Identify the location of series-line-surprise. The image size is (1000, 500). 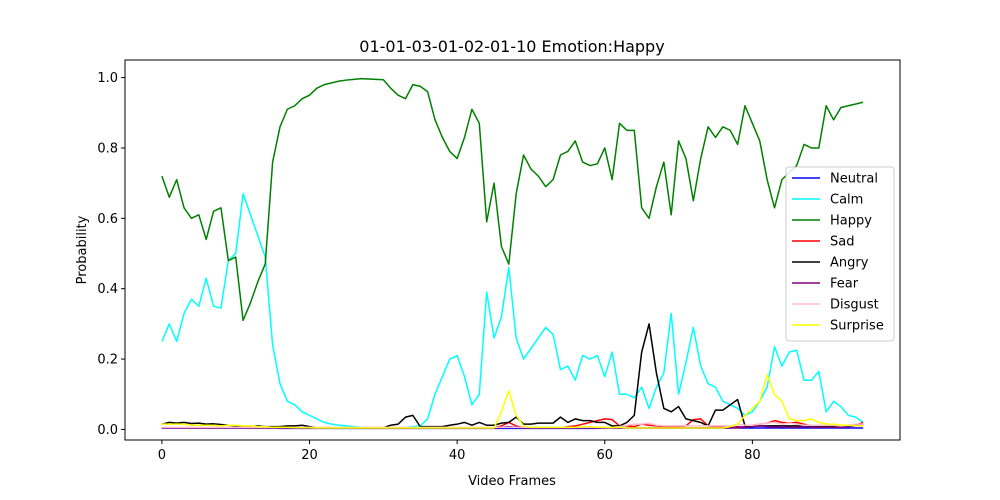
(512, 401).